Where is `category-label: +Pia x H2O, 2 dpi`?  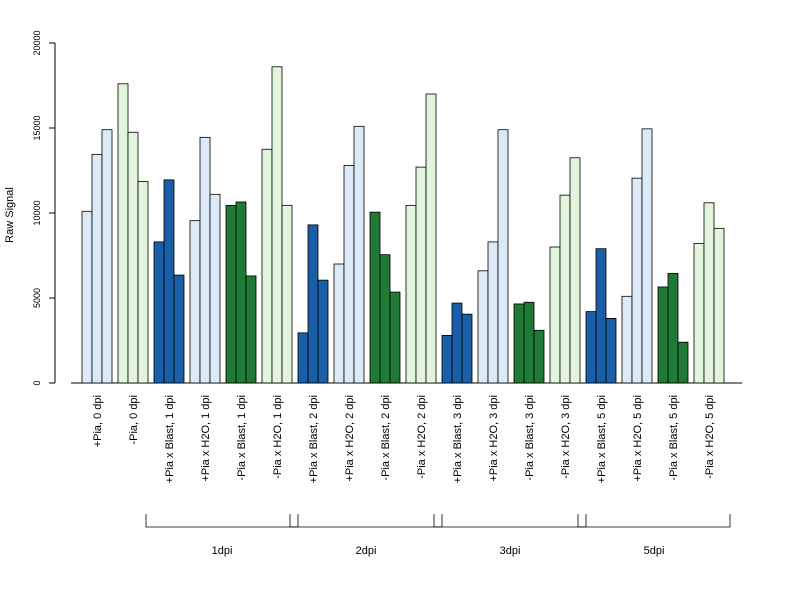 category-label: +Pia x H2O, 2 dpi is located at coordinates (350, 438).